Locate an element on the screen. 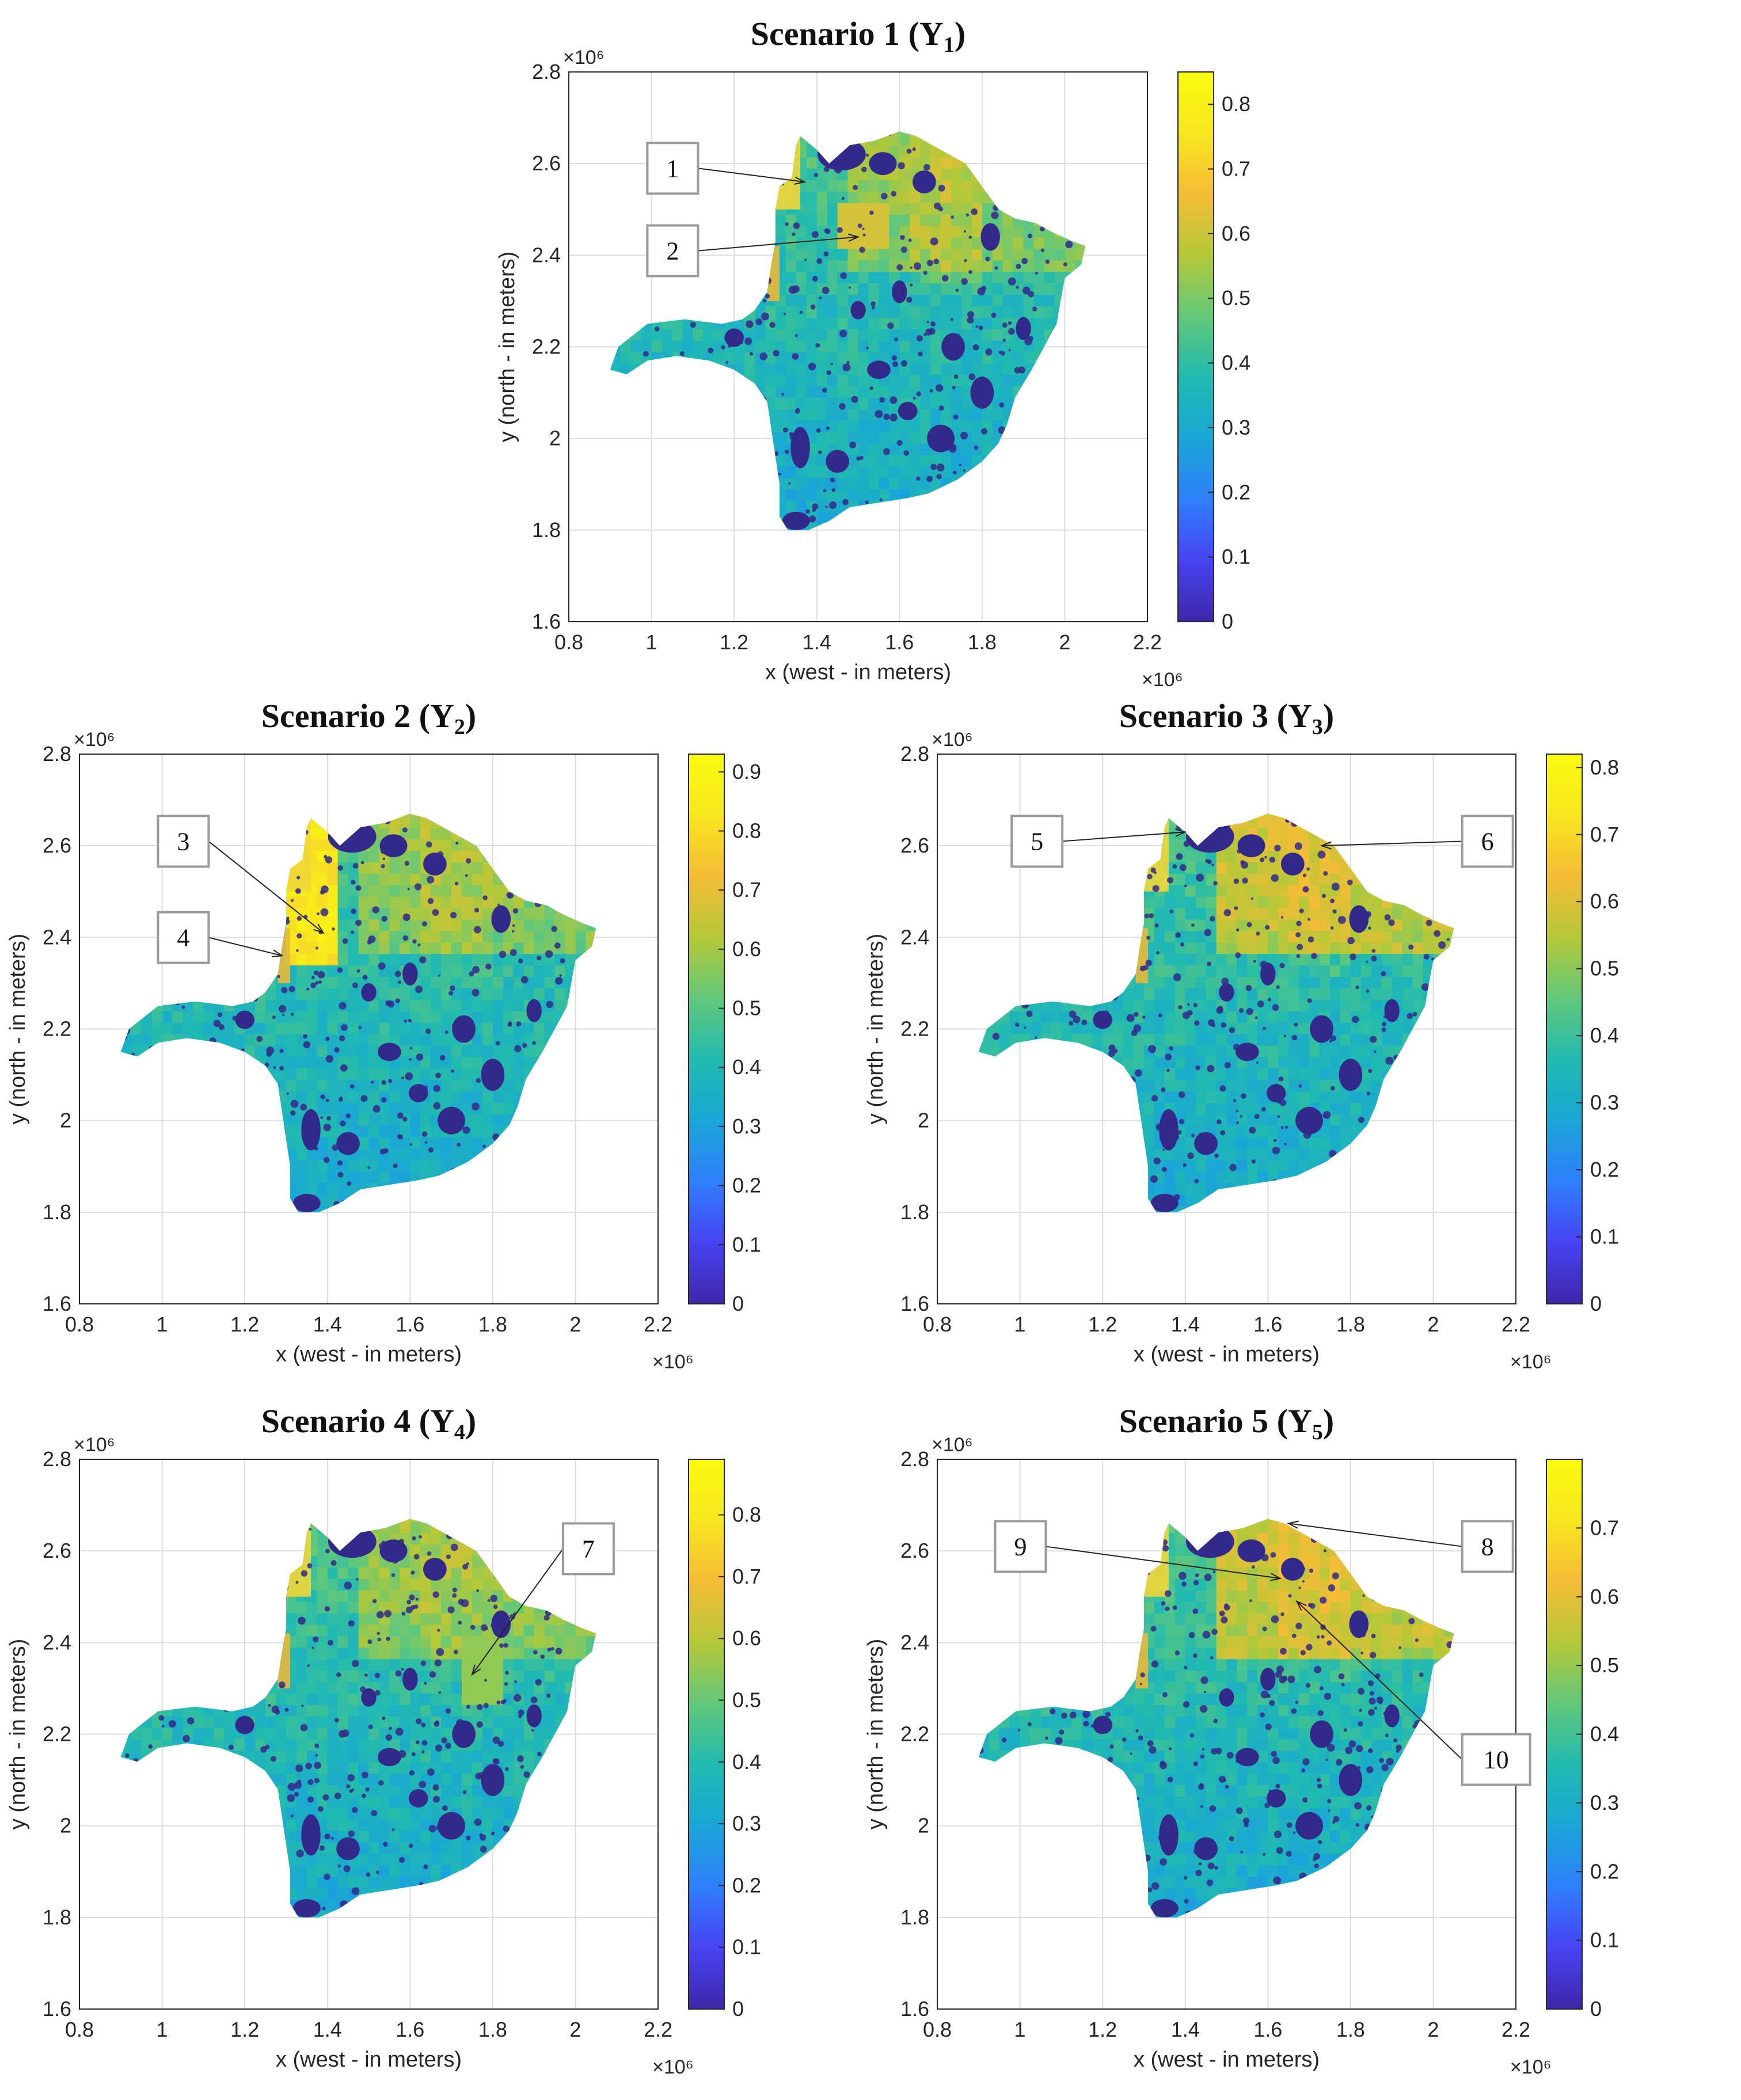  panel-title: Scenario 4 (Y4) is located at coordinates (368, 1423).